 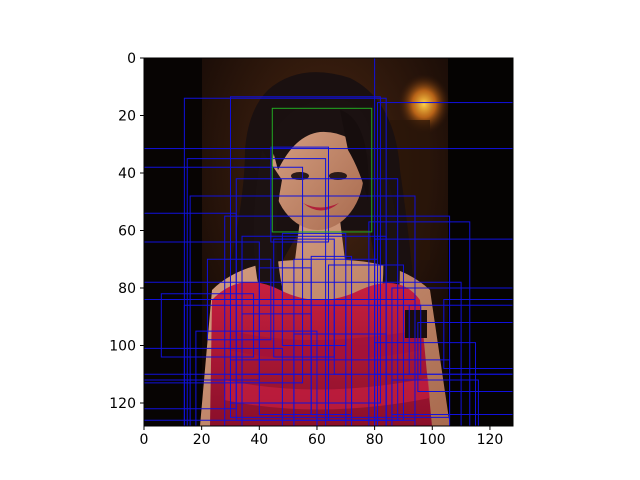 I want to click on x-tick-label: 40, so click(x=259, y=440).